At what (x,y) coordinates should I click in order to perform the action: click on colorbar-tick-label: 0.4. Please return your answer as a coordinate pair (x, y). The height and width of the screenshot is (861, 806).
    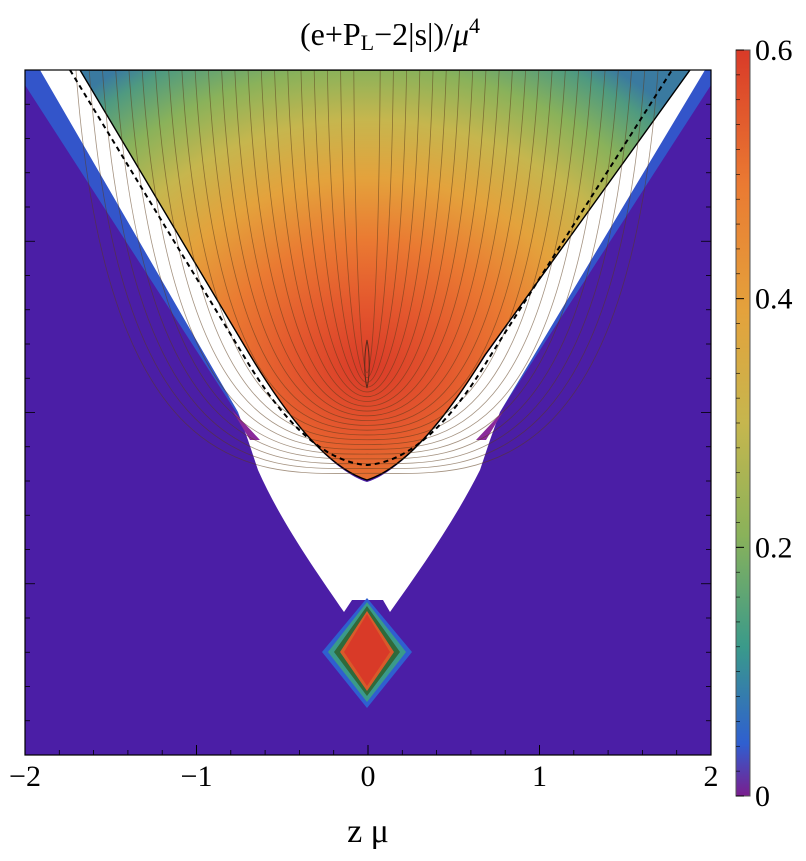
    Looking at the image, I should click on (774, 299).